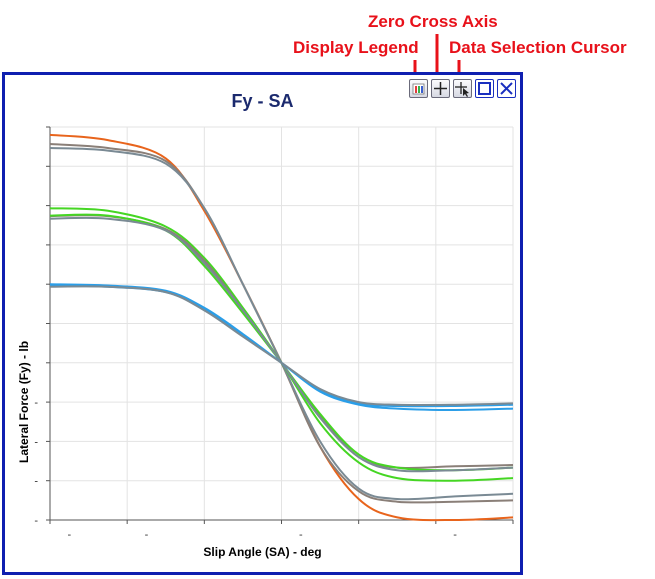 The height and width of the screenshot is (579, 655). Describe the element at coordinates (356, 47) in the screenshot. I see `display-legend-callout: Display Legend` at that location.